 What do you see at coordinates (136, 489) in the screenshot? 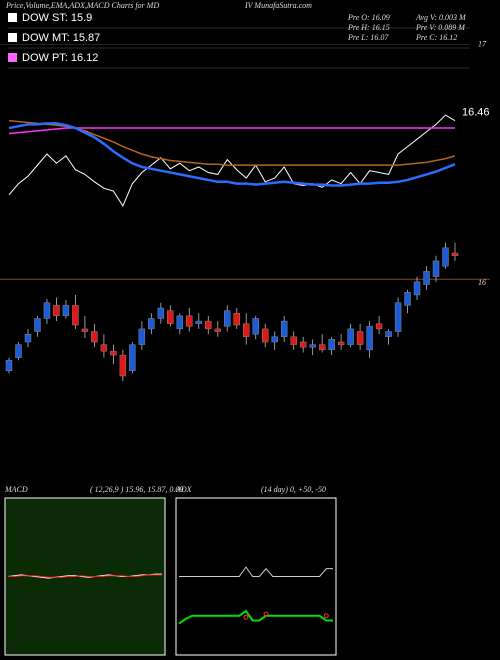
I see `panel-subtitle: ( 12,26,9 ) 15.96, 15.87, 0.09` at bounding box center [136, 489].